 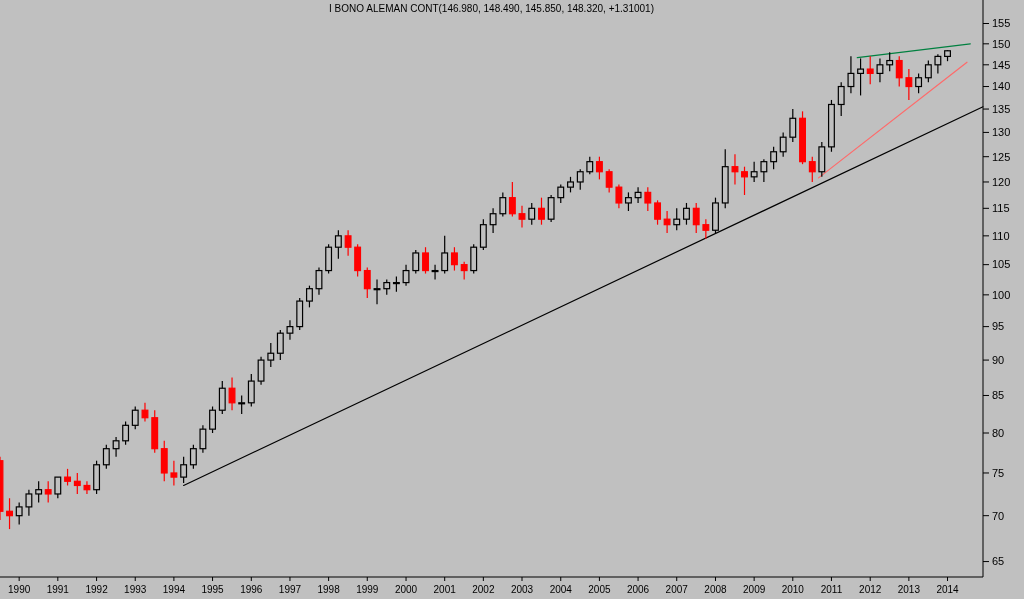 I want to click on x-tick-label: 2014, so click(x=948, y=589).